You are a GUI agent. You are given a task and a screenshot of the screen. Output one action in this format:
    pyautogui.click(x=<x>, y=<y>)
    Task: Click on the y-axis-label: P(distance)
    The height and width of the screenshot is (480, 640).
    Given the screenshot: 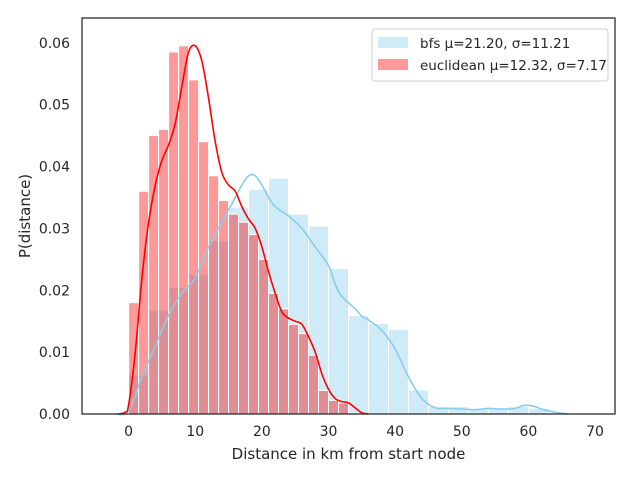 What is the action you would take?
    pyautogui.click(x=25, y=216)
    